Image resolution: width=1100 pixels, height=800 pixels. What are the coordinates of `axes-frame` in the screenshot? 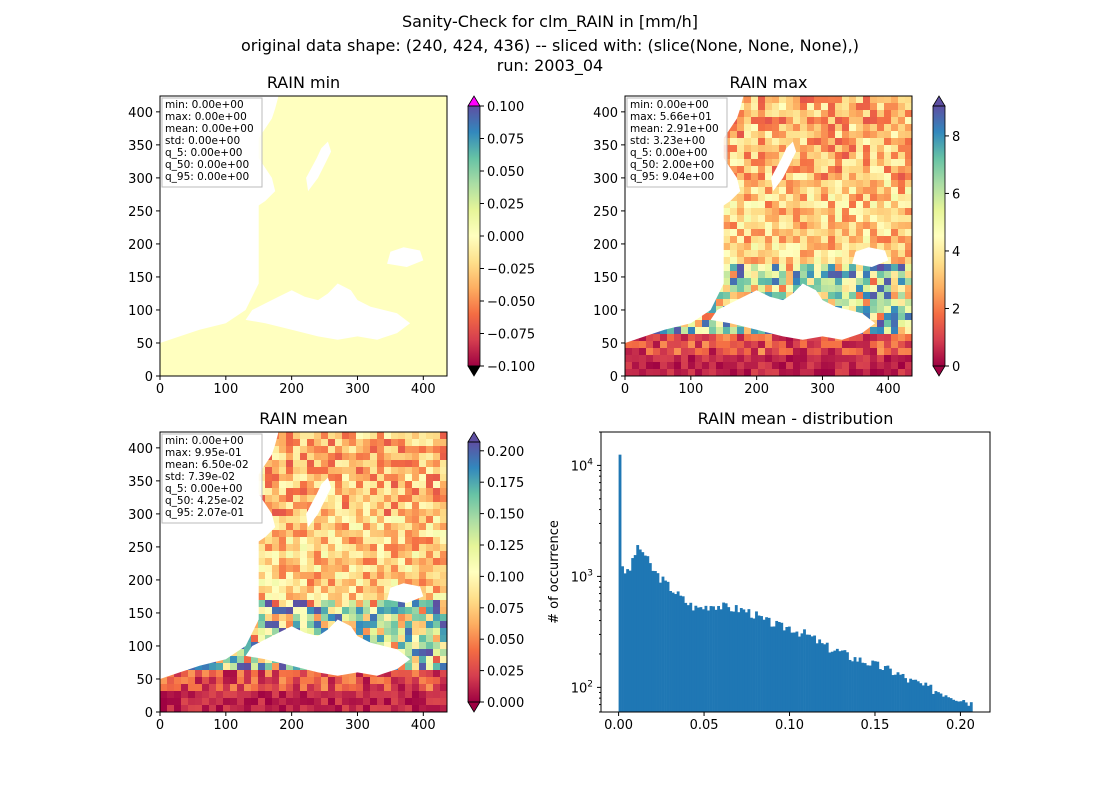 It's located at (795, 572).